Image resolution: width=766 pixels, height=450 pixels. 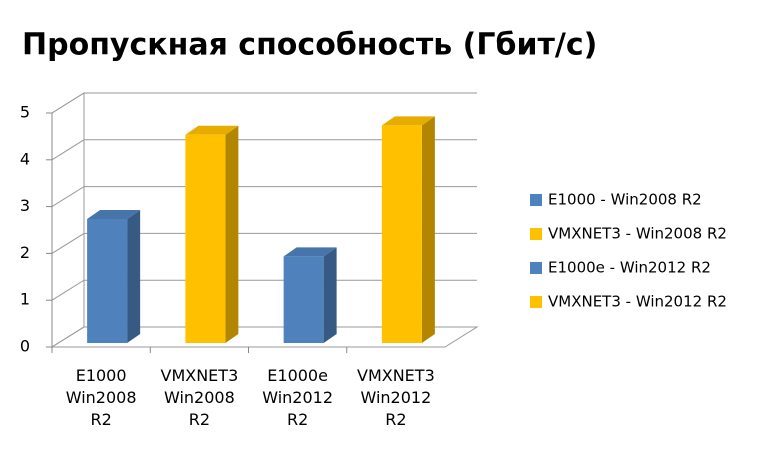 I want to click on y-tick-label: 5, so click(x=25, y=112).